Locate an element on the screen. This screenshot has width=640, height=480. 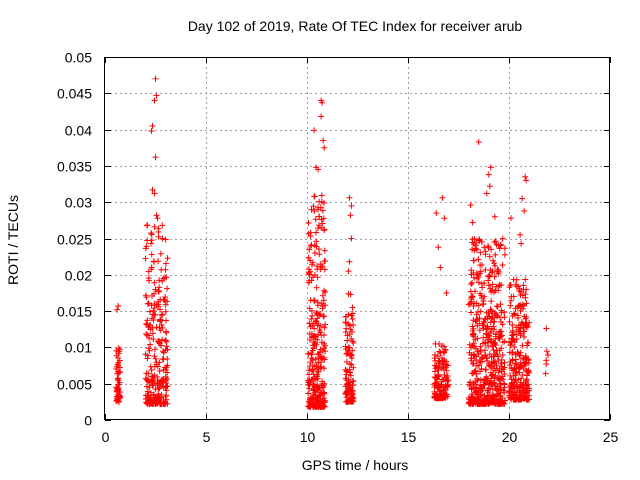
y-tick-label: 0 is located at coordinates (88, 421).